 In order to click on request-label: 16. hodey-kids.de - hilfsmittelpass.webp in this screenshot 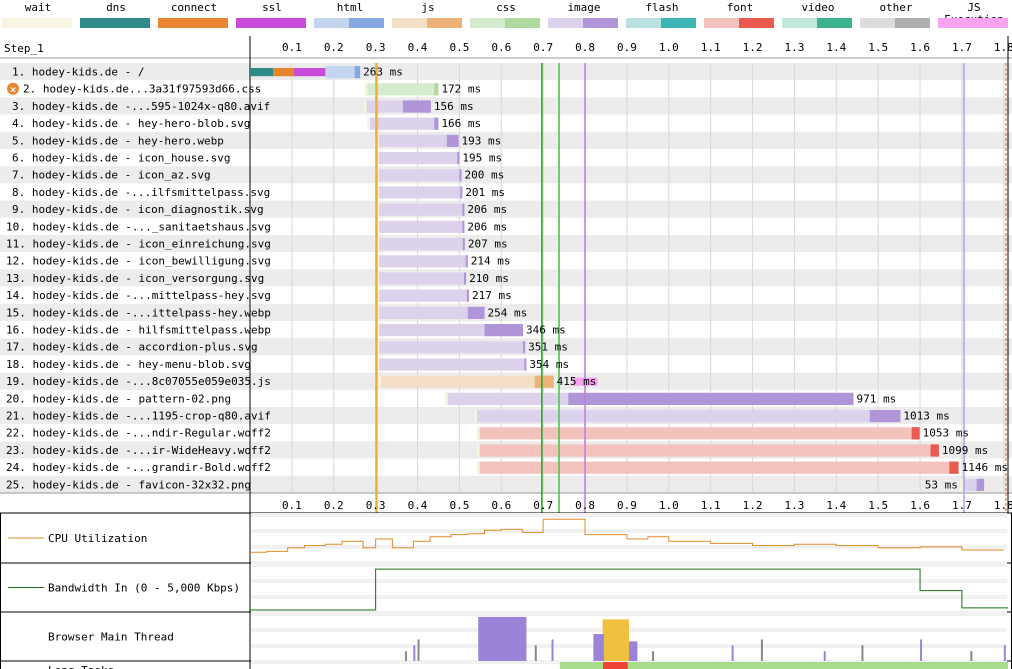, I will do `click(138, 330)`.